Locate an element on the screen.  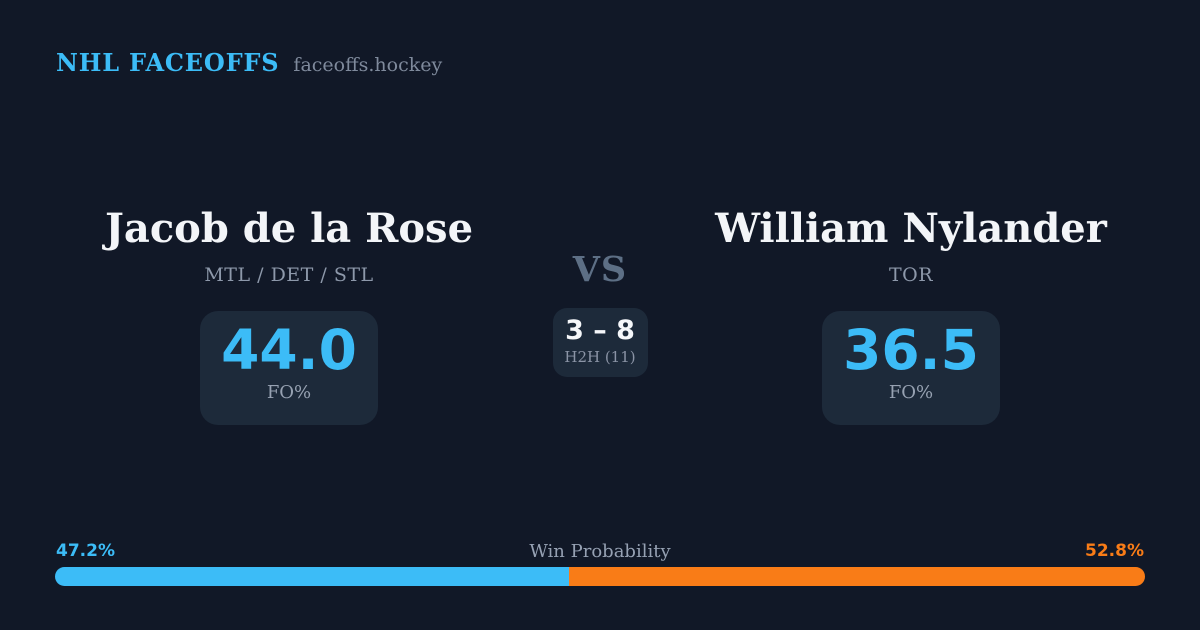
player-left-faceoff-value: 44.0 is located at coordinates (289, 350).